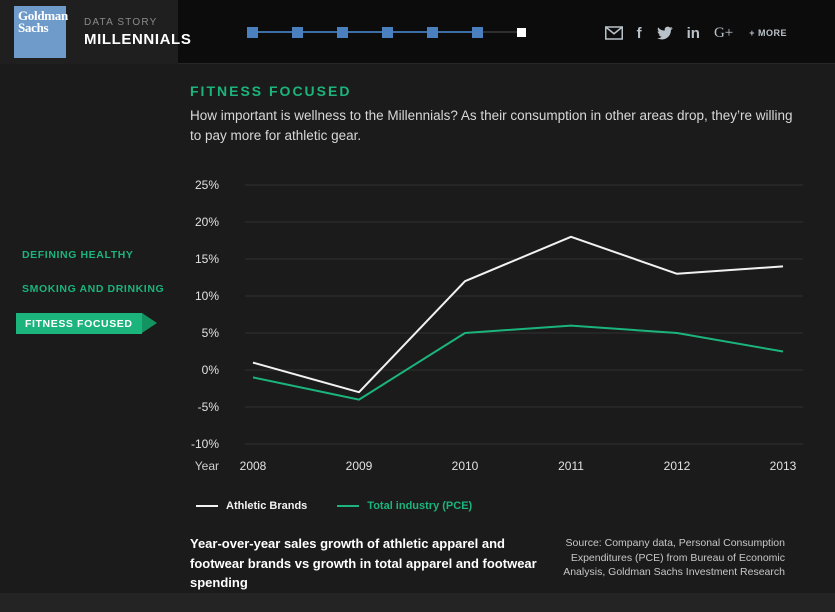  I want to click on legend-item: Athletic Brands, so click(251, 506).